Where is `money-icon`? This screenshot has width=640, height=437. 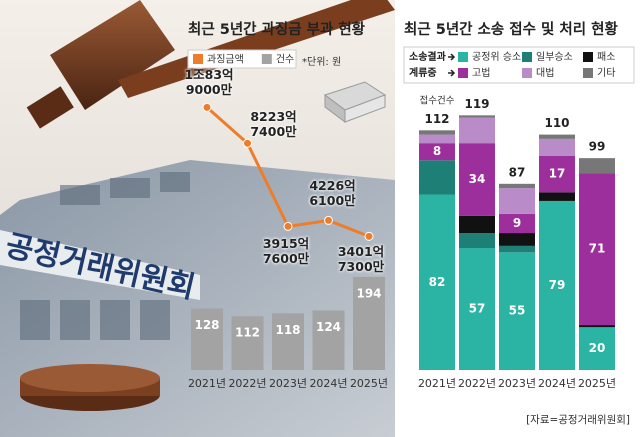 money-icon is located at coordinates (355, 102).